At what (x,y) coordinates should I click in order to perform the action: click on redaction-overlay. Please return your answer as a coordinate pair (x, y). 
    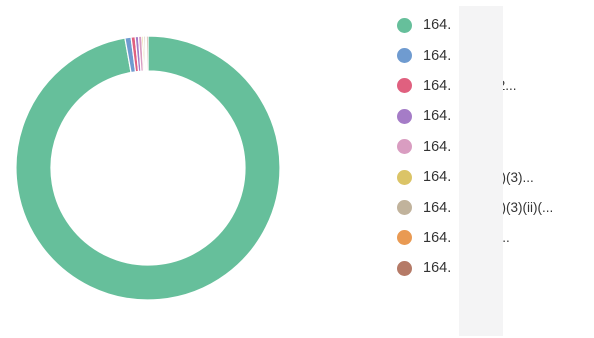
    Looking at the image, I should click on (481, 171).